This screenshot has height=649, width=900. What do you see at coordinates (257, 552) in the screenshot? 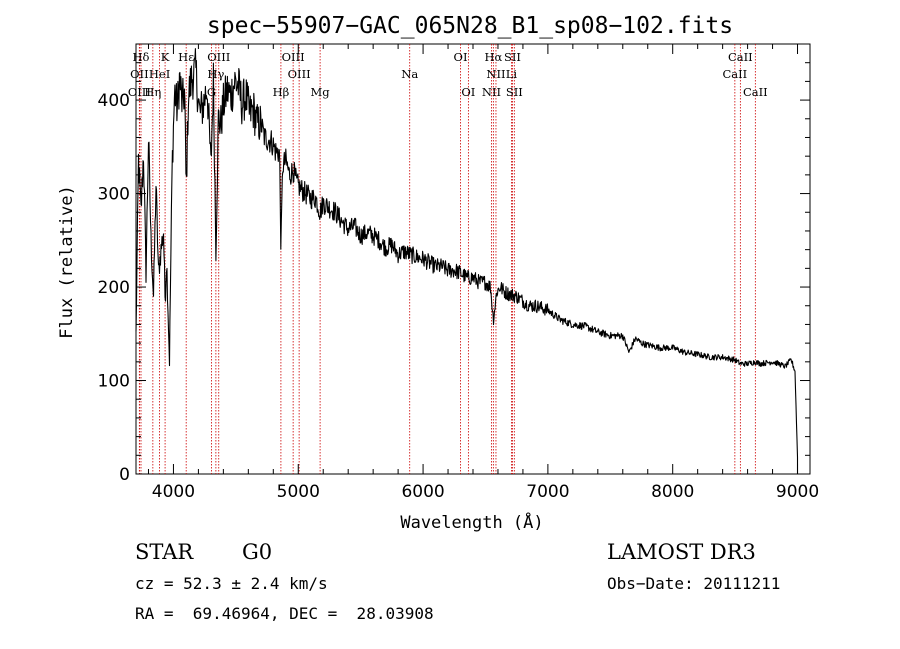
I see `object-subclass: G0` at bounding box center [257, 552].